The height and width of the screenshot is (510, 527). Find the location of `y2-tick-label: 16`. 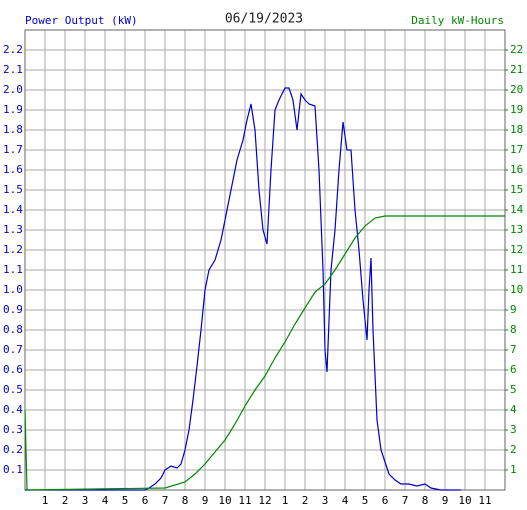

y2-tick-label: 16 is located at coordinates (516, 169).